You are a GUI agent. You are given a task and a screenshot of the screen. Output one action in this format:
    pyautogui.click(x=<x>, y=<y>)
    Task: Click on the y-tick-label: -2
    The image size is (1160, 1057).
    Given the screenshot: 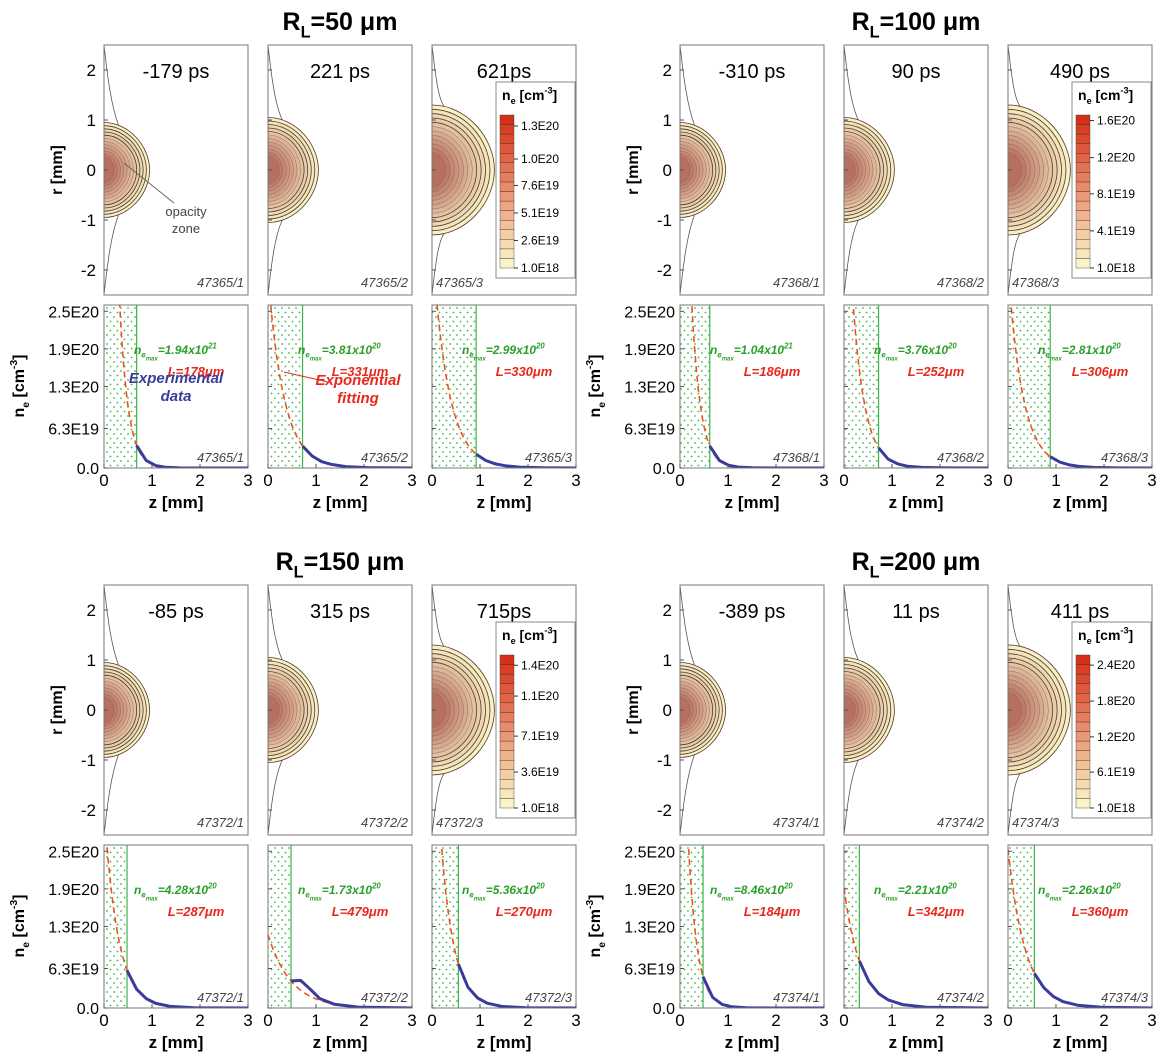 What is the action you would take?
    pyautogui.click(x=88, y=270)
    